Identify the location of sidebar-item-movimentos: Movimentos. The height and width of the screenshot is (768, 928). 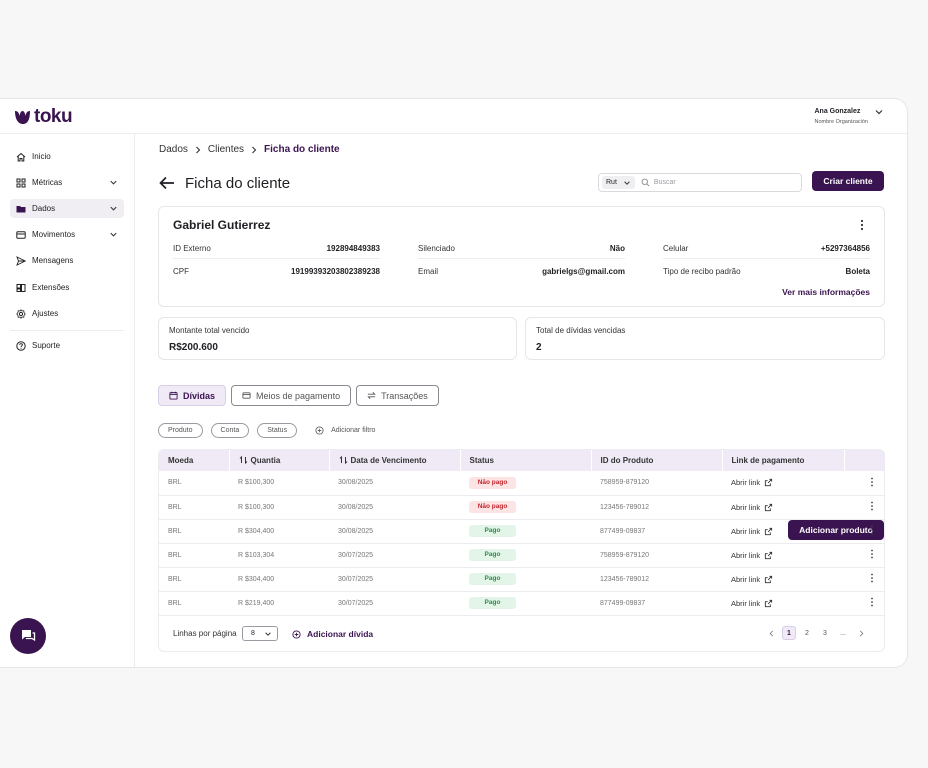
(67, 234).